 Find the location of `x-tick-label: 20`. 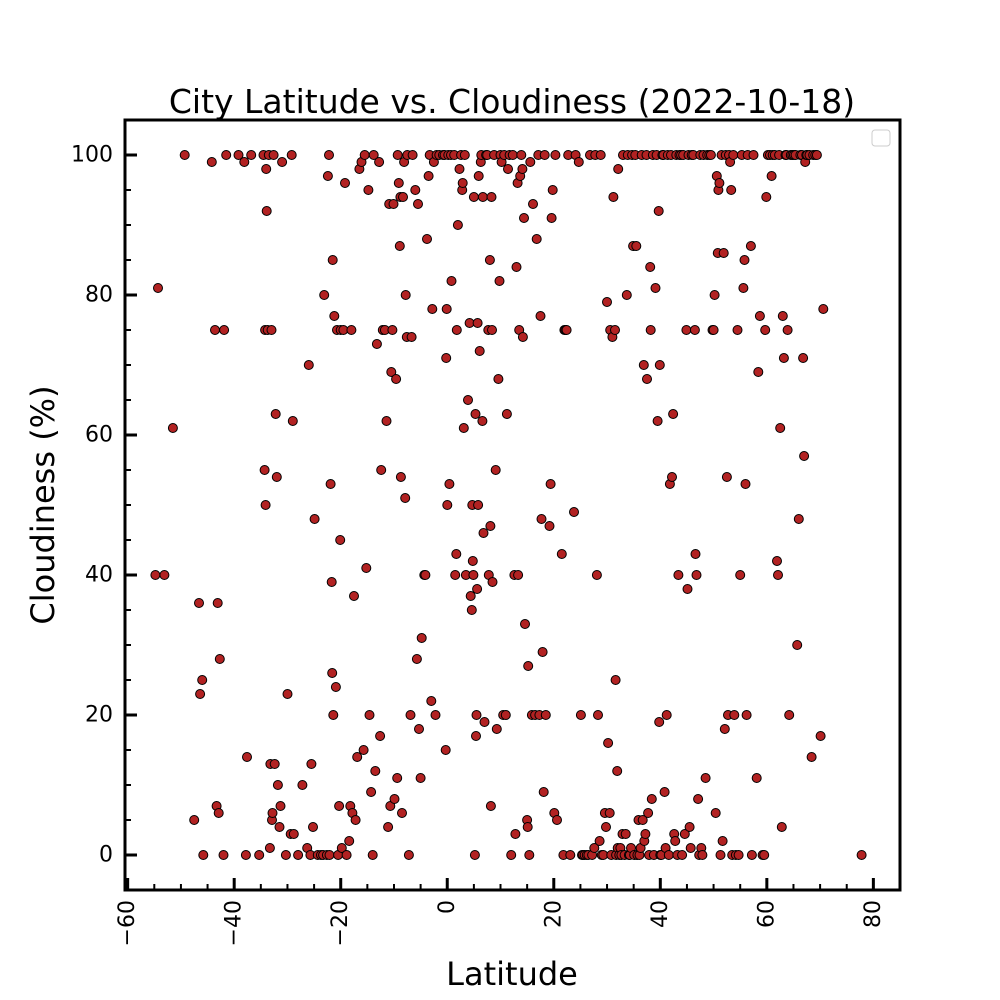

x-tick-label: 20 is located at coordinates (553, 914).